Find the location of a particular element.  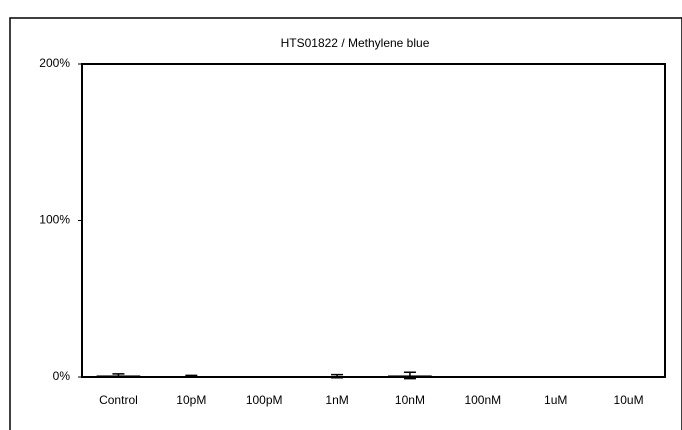

x-tick-label: 100pM is located at coordinates (264, 400).